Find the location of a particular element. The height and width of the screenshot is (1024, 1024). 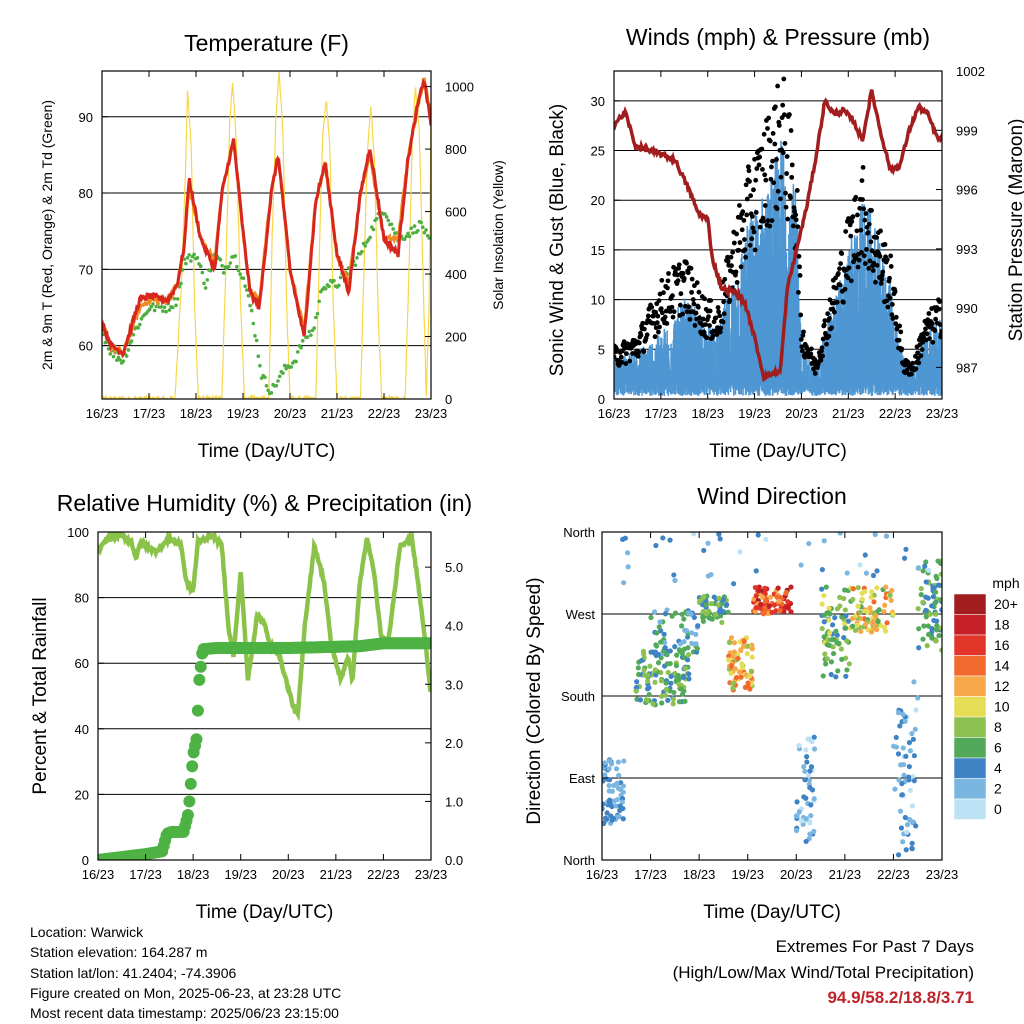

temperature-title: Temperature (F) is located at coordinates (266, 43).